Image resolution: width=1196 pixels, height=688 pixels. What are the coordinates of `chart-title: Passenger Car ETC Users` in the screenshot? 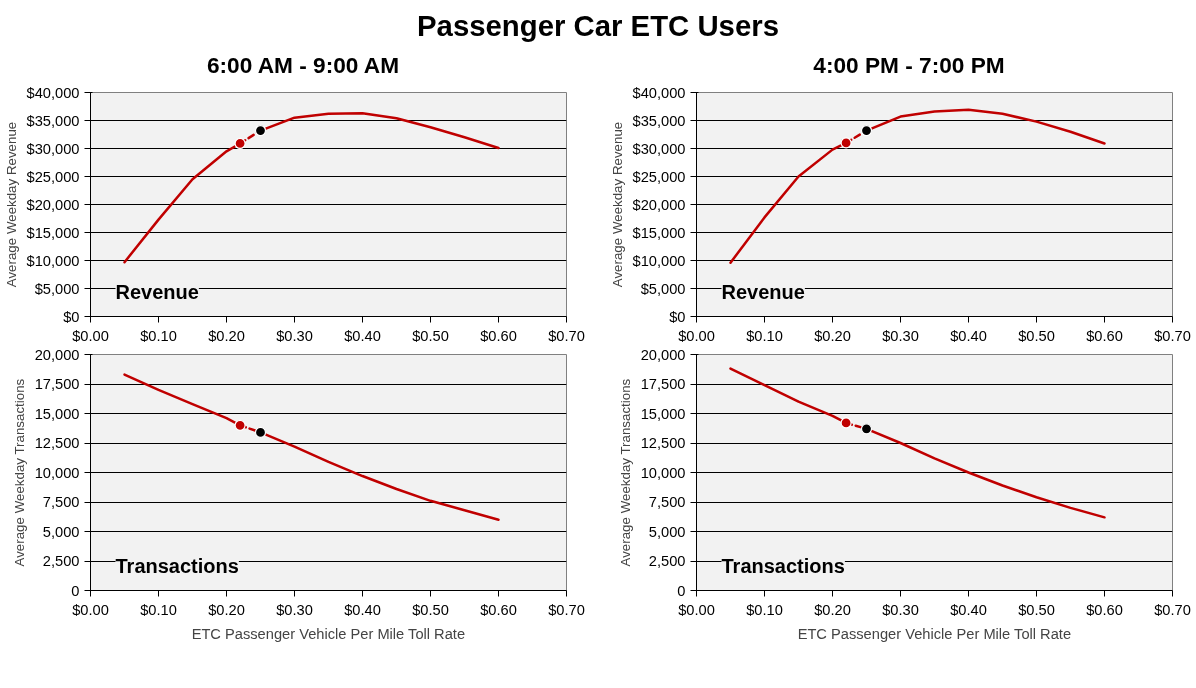 It's located at (598, 26).